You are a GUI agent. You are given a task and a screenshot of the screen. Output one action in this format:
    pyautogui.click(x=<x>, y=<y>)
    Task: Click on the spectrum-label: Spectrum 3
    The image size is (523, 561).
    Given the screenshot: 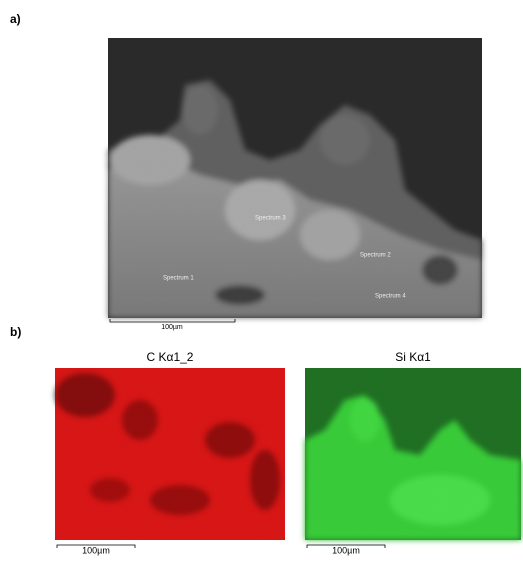 What is the action you would take?
    pyautogui.click(x=270, y=219)
    